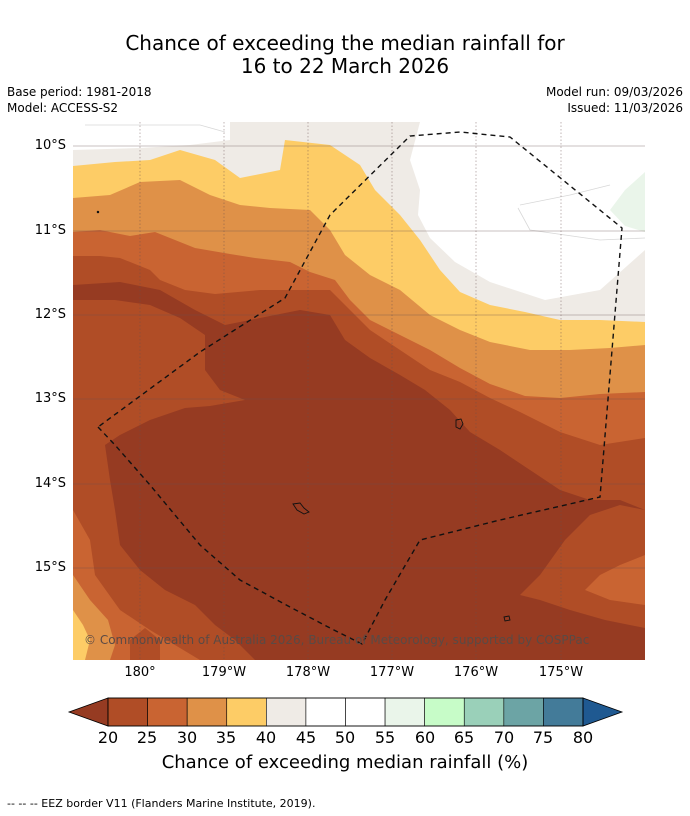  What do you see at coordinates (614, 92) in the screenshot?
I see `model-run: Model run: 09/03/2026` at bounding box center [614, 92].